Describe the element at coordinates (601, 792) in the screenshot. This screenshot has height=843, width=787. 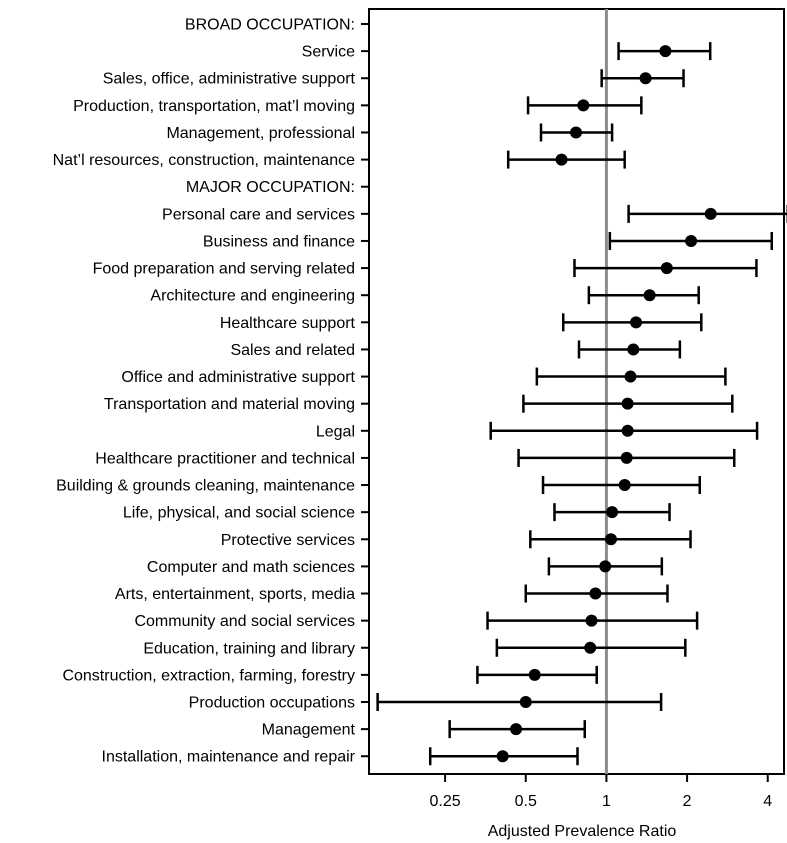
I see `x-axis: 0.25 0.5 1 2 4` at that location.